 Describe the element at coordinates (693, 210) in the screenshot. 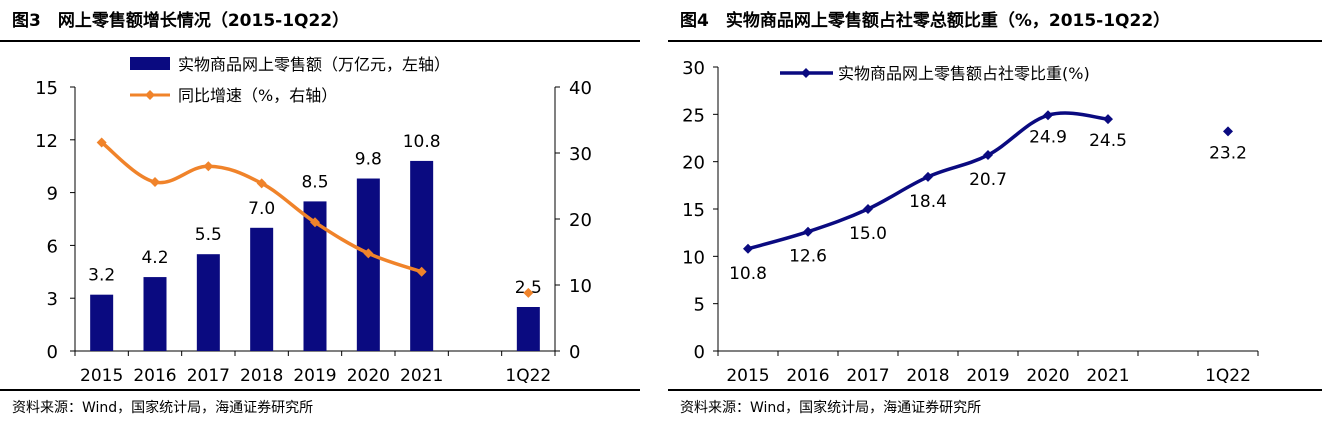

I see `y-tick-label: 15` at that location.